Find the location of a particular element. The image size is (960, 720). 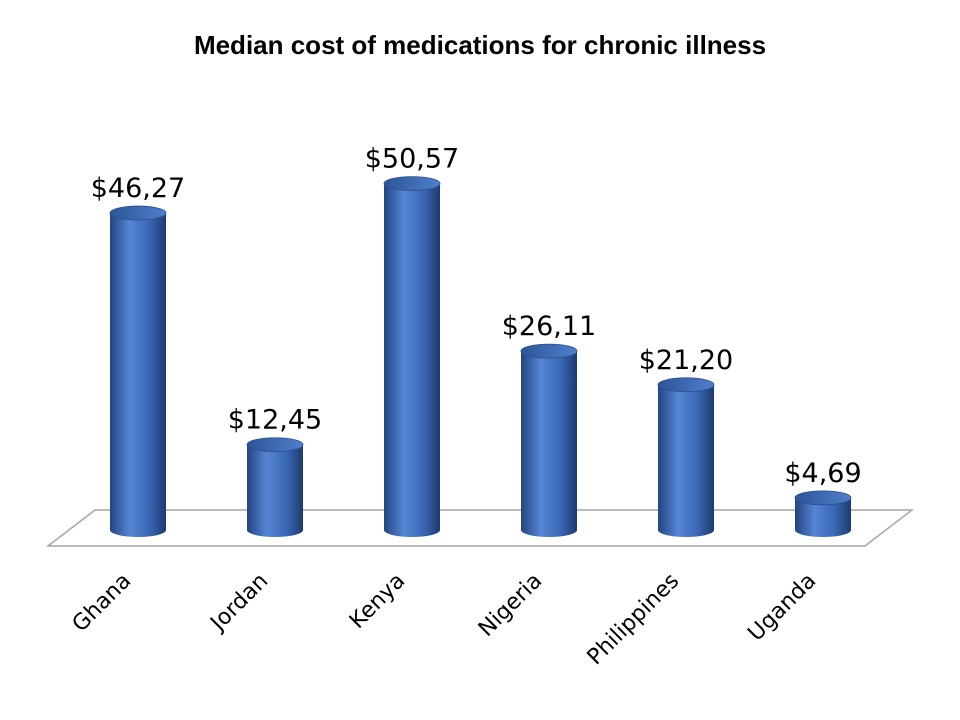

x-tick-label: Uganda is located at coordinates (782, 608).